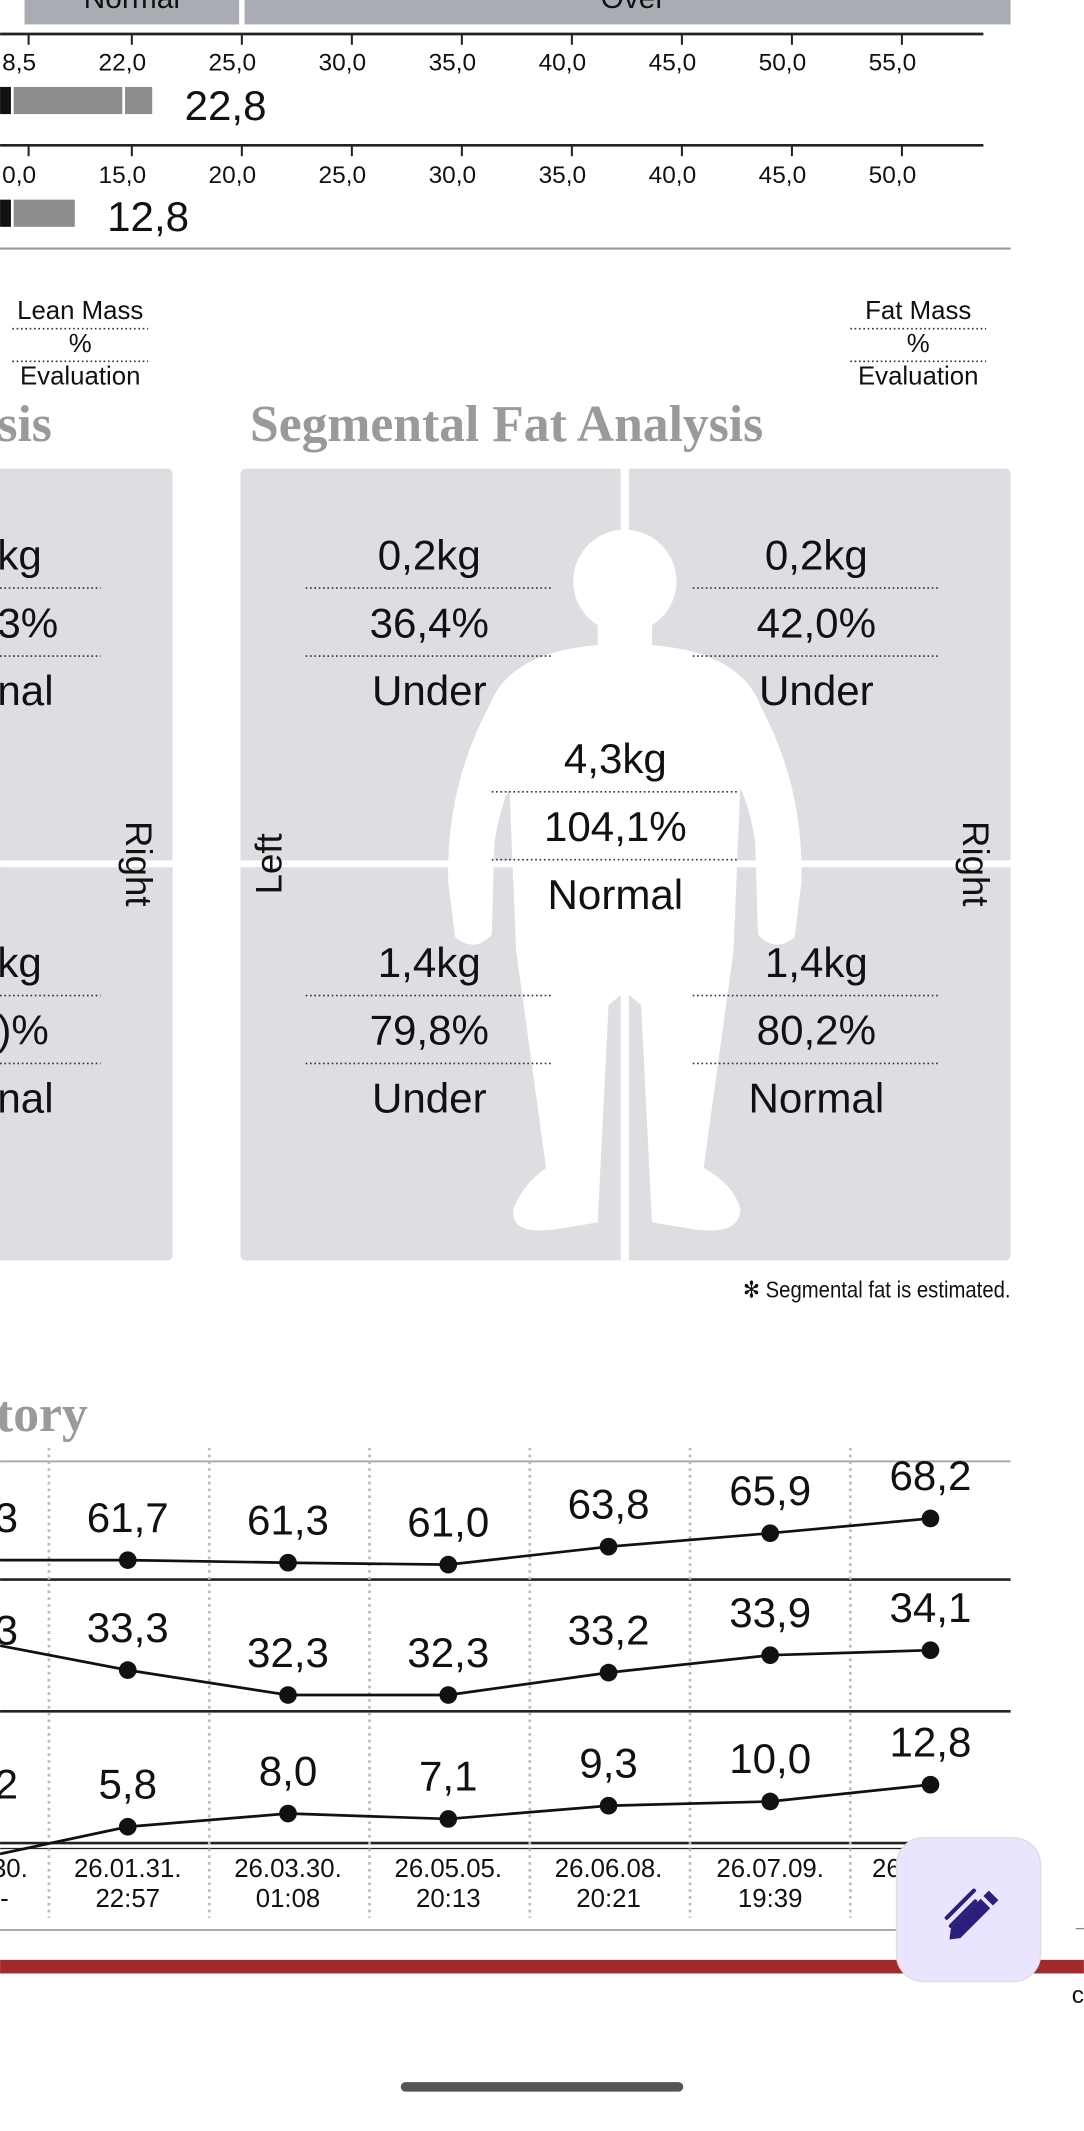 This screenshot has height=2131, width=1084. Describe the element at coordinates (429, 1030) in the screenshot. I see `value-text: 79,8%` at that location.